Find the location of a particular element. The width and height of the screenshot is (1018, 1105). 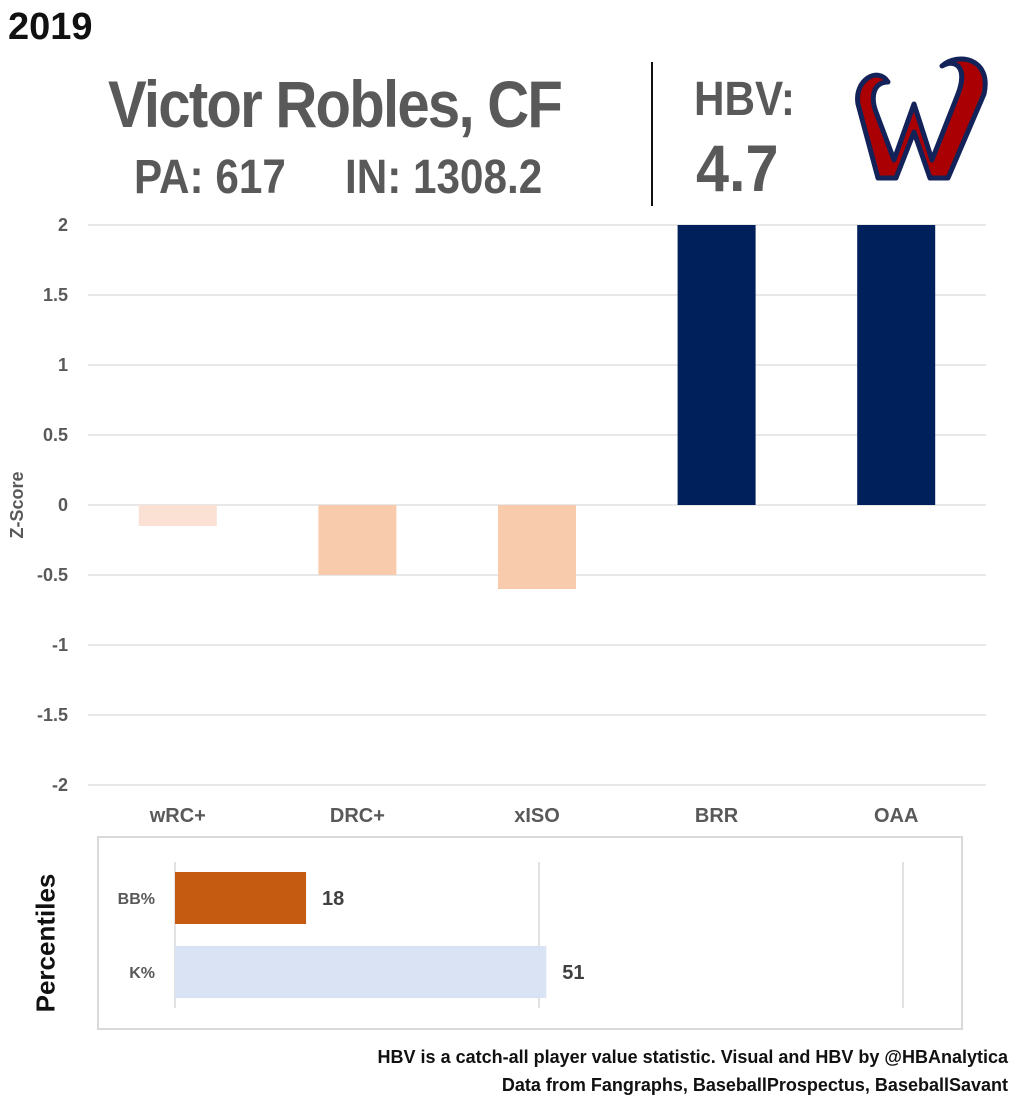

data-label: 18 is located at coordinates (333, 899).